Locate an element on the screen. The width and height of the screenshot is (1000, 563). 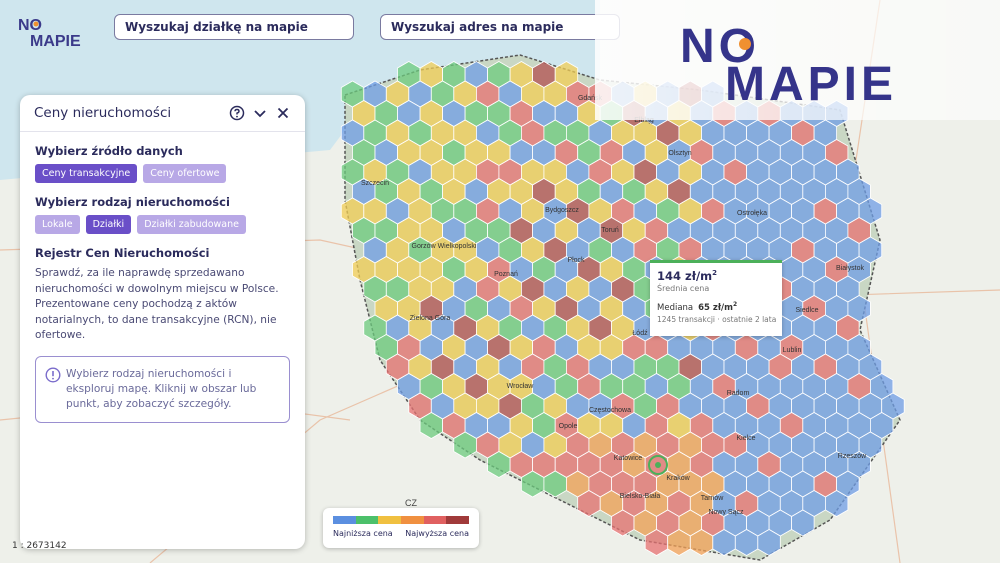
city-label: Częstochowa is located at coordinates (610, 410).